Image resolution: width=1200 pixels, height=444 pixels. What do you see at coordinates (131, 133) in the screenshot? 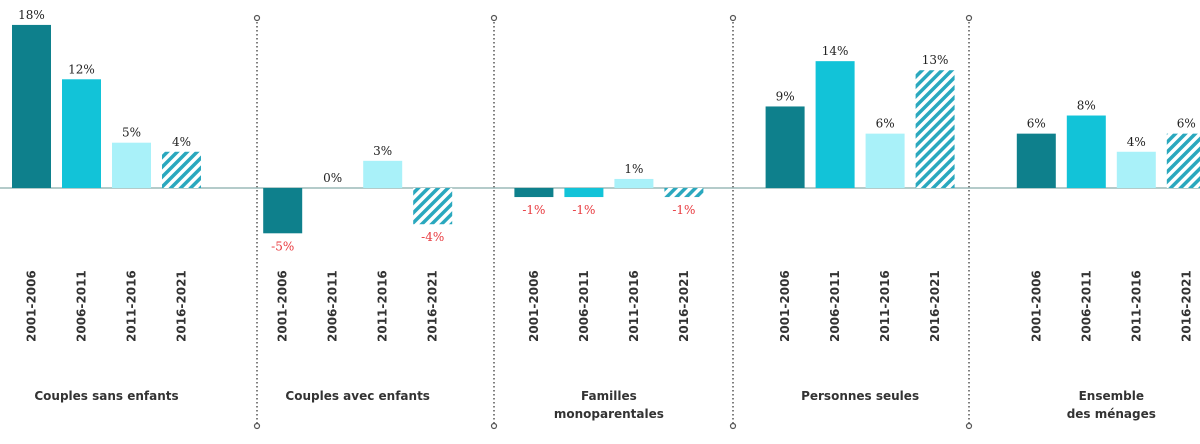
I see `value-label: 5%` at bounding box center [131, 133].